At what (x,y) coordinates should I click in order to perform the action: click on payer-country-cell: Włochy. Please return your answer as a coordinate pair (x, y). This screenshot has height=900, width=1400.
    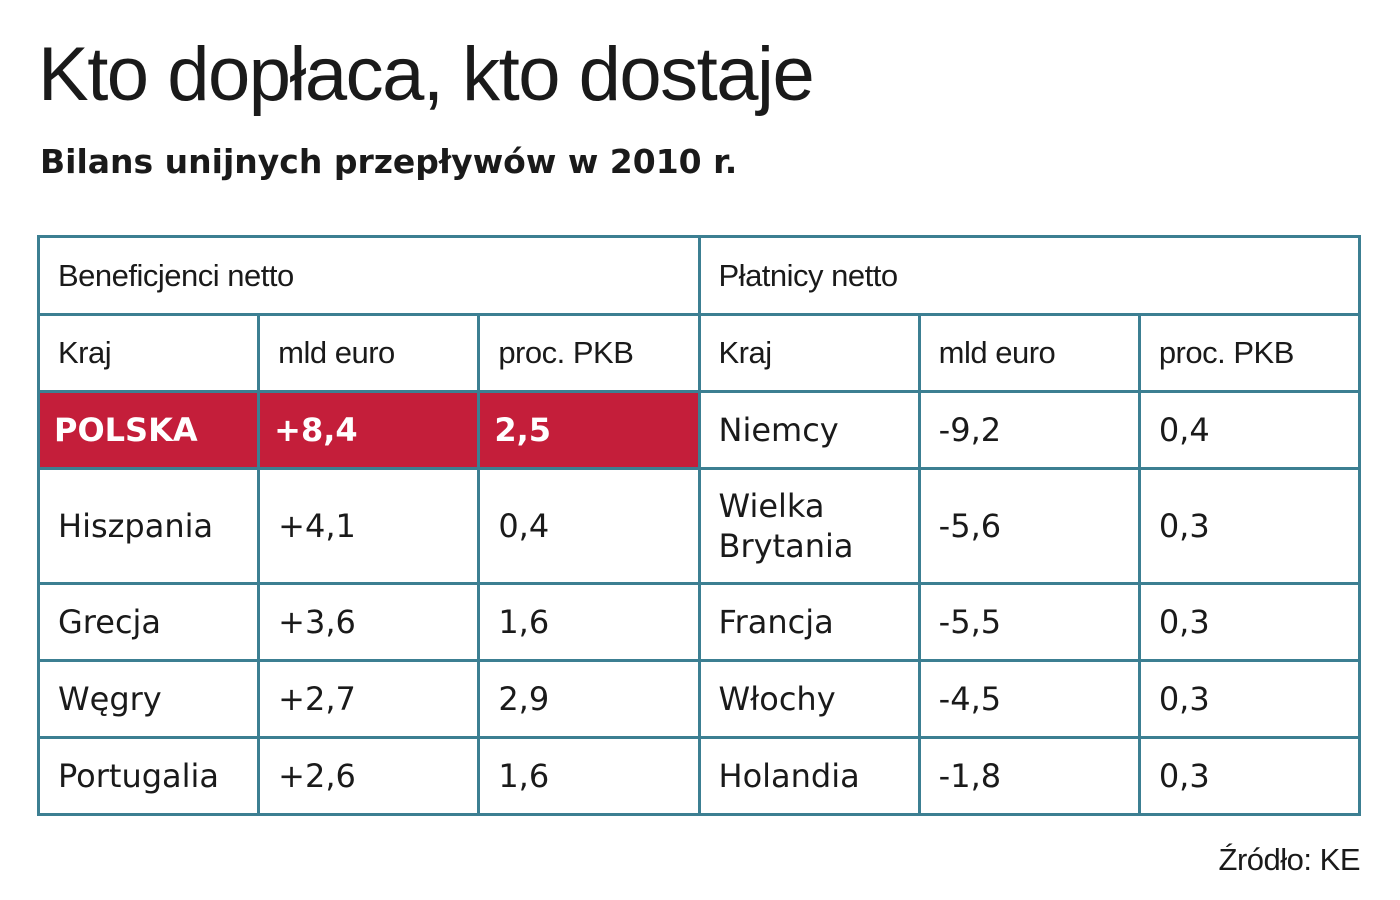
    Looking at the image, I should click on (809, 699).